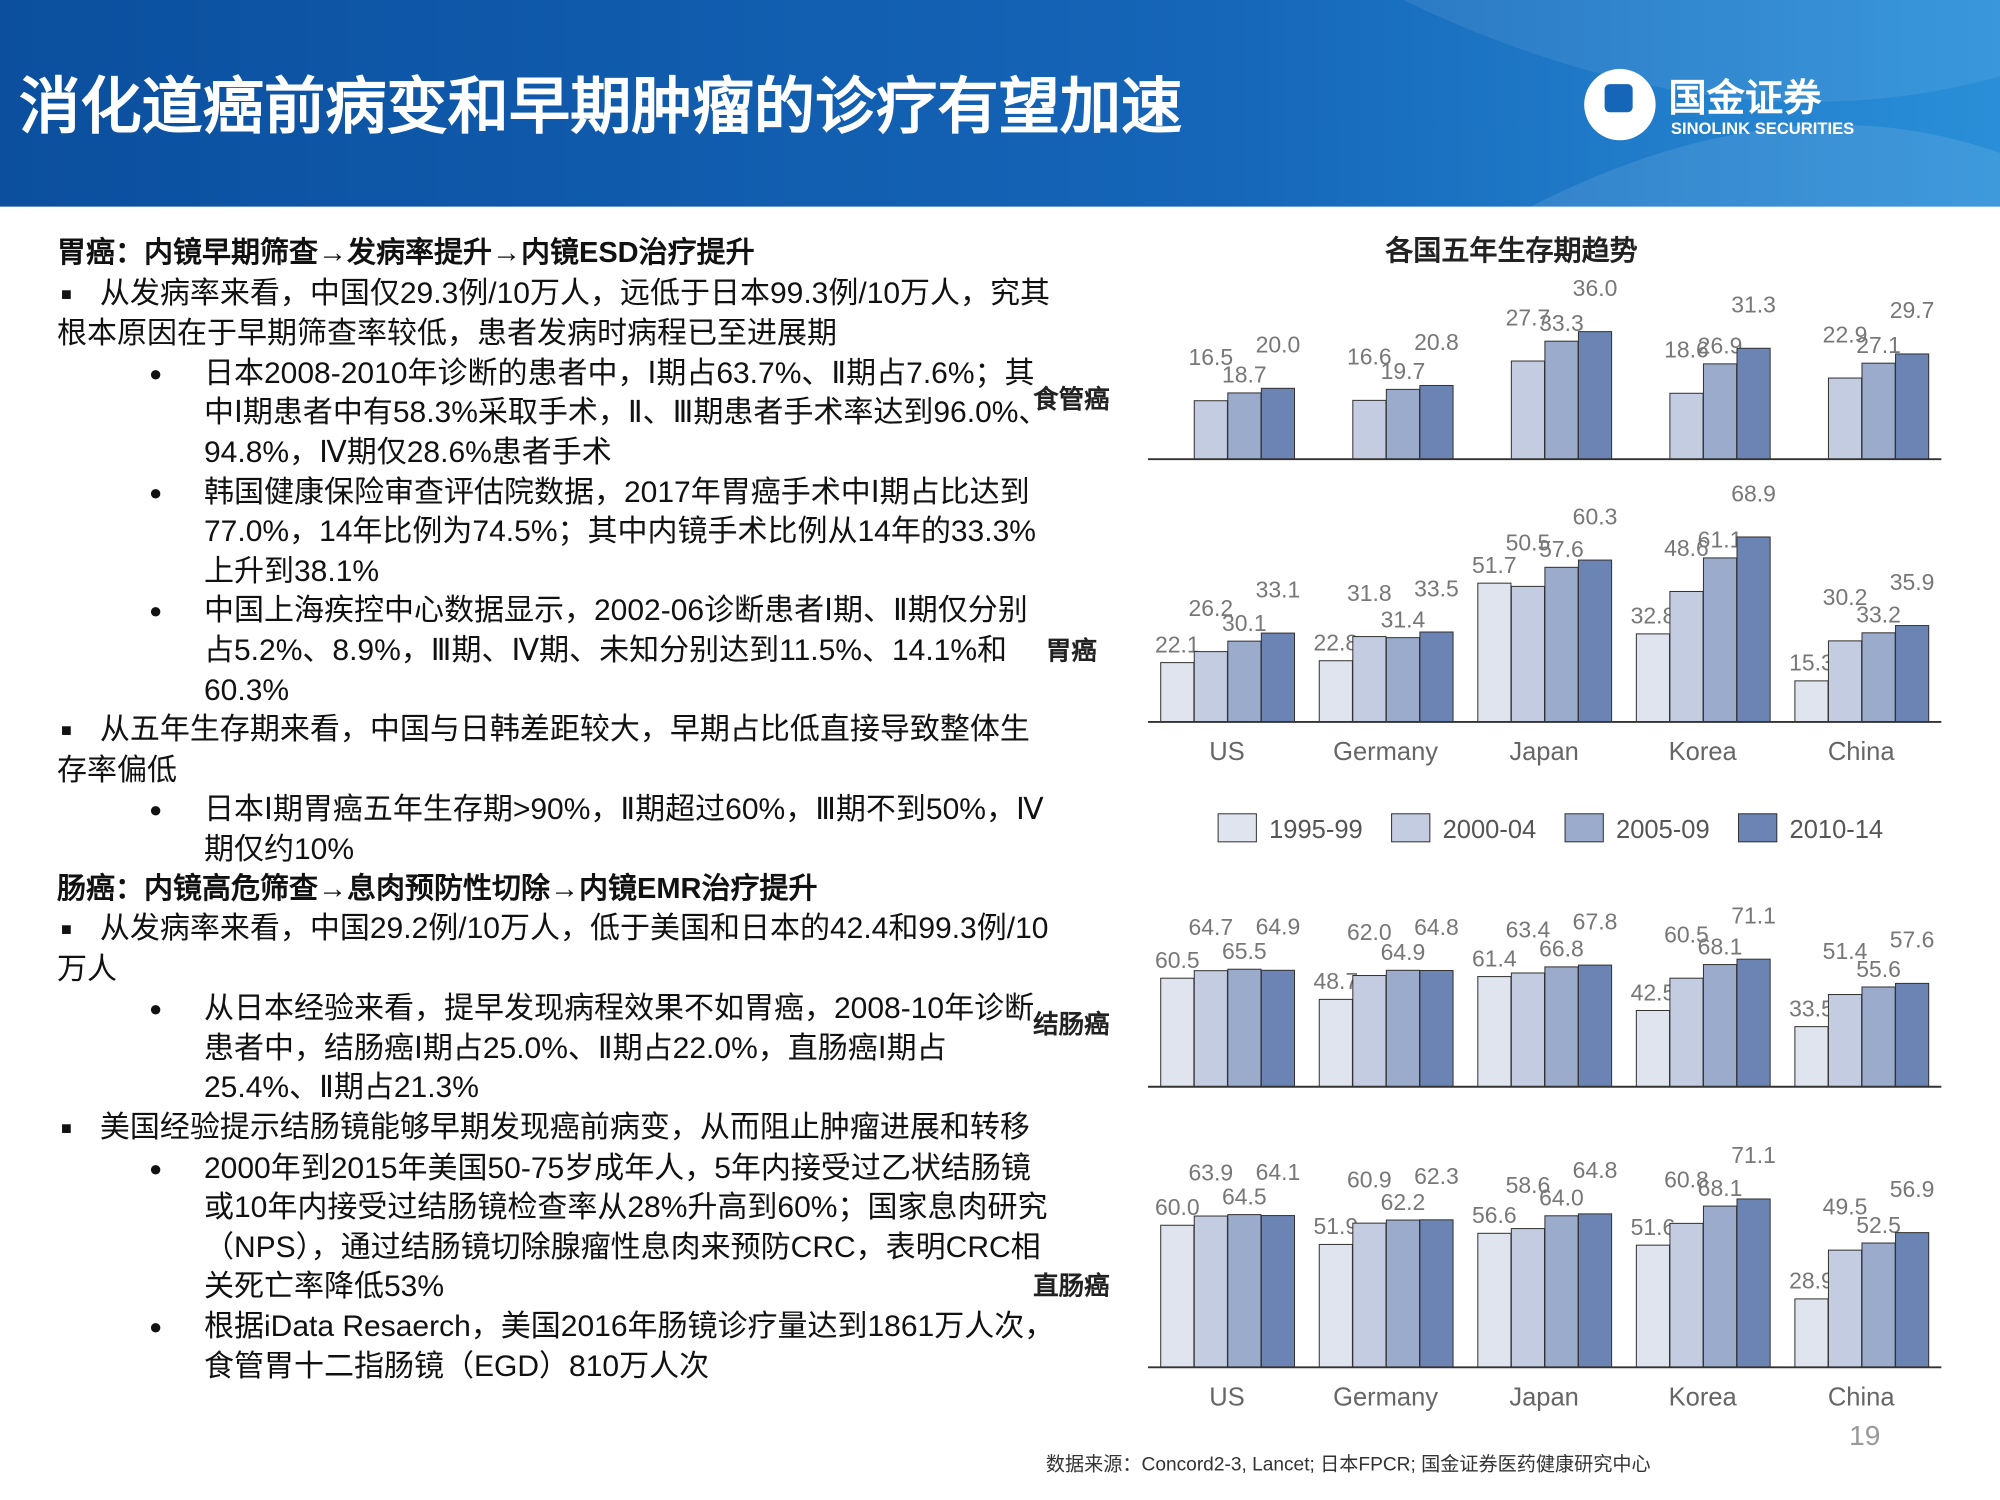 The width and height of the screenshot is (2000, 1500). I want to click on value-label: 64.8, so click(1436, 927).